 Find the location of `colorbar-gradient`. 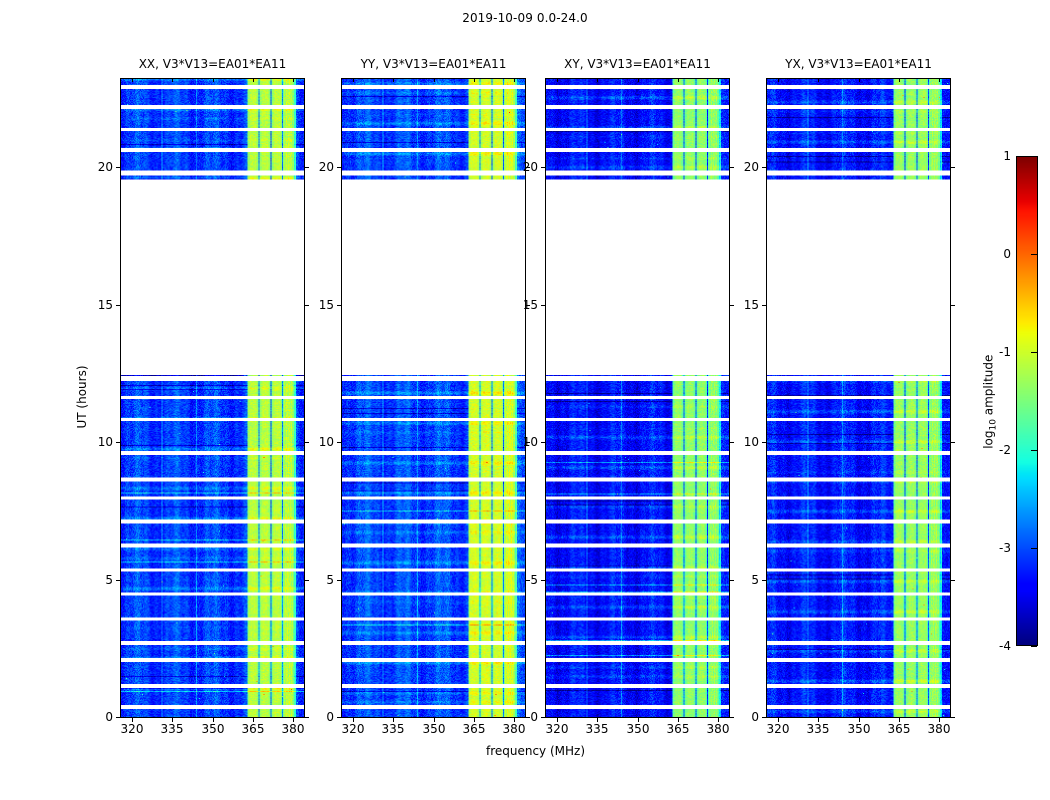

colorbar-gradient is located at coordinates (1027, 401).